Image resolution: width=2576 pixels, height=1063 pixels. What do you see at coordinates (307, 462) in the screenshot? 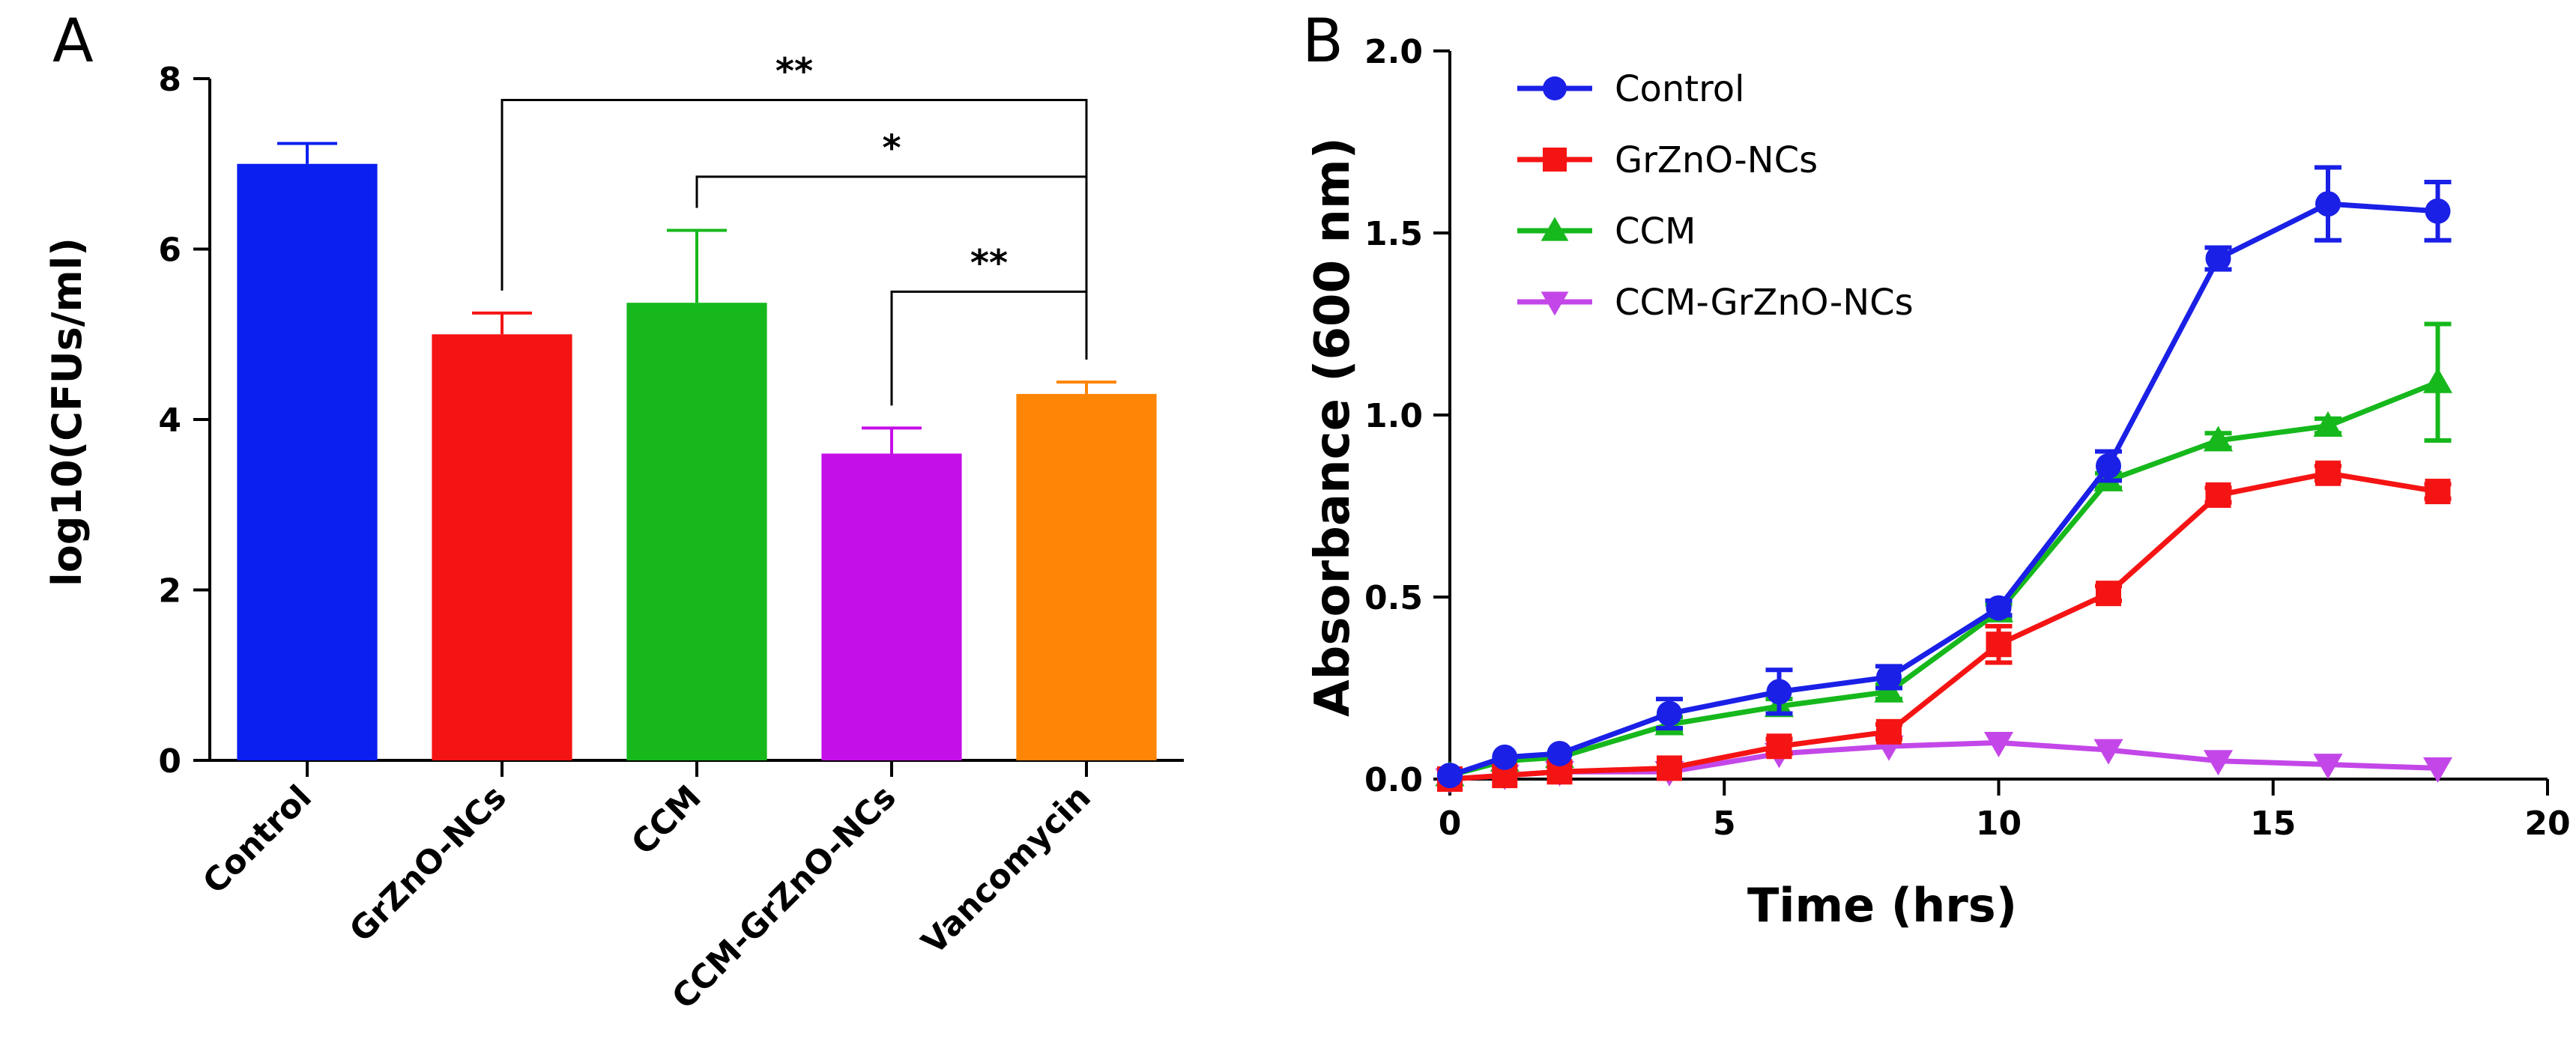
I see `a-bar-control` at bounding box center [307, 462].